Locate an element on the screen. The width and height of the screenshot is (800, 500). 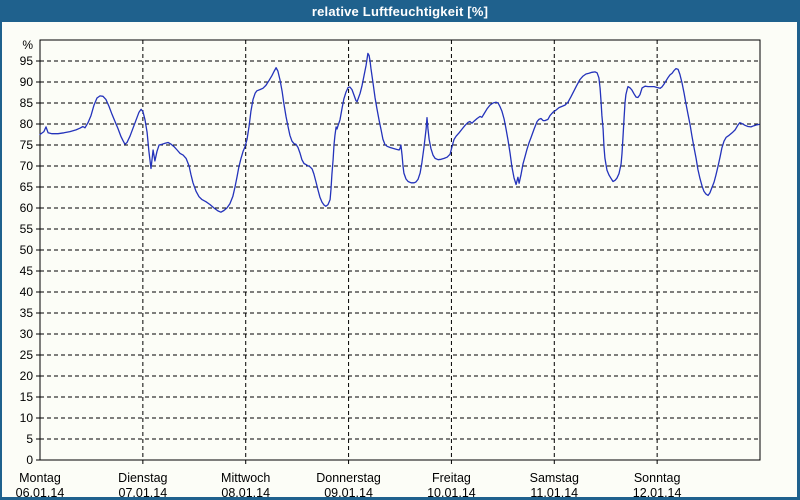
y-tick-label: 55 is located at coordinates (27, 229).